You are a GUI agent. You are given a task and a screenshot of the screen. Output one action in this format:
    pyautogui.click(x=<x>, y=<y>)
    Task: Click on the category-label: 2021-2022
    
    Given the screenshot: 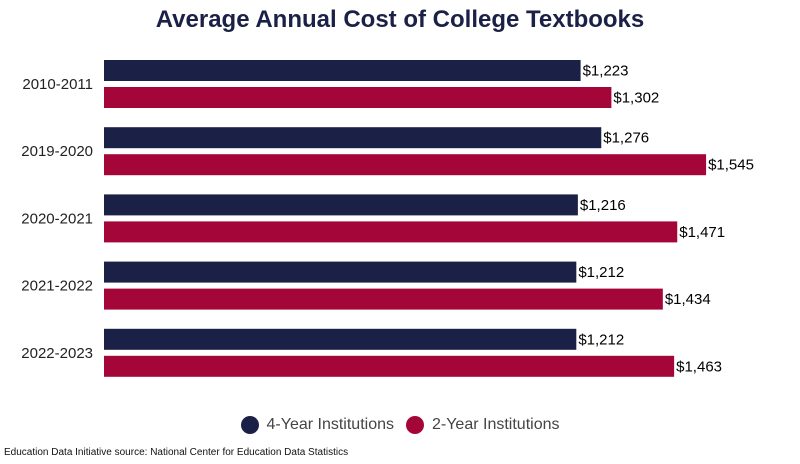 What is the action you would take?
    pyautogui.click(x=57, y=286)
    